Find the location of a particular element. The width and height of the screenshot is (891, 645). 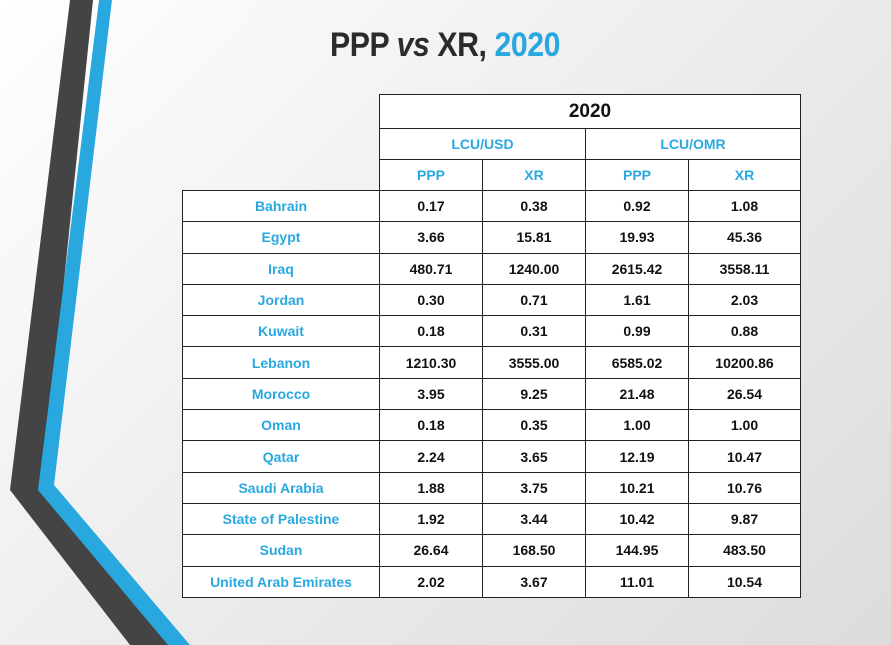

value-cell: 144.95 is located at coordinates (637, 550).